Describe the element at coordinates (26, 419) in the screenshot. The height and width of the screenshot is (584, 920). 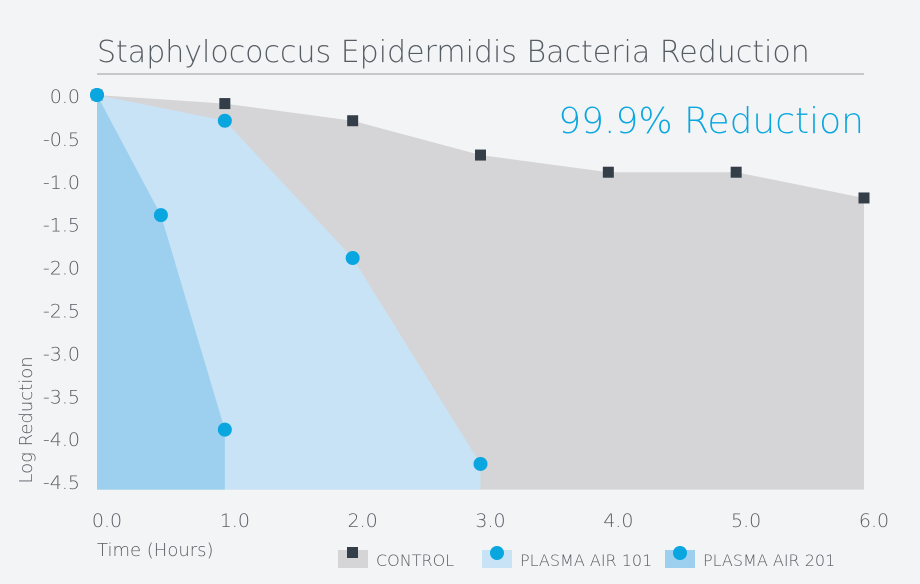
I see `y-axis-label: Log Reduction` at that location.